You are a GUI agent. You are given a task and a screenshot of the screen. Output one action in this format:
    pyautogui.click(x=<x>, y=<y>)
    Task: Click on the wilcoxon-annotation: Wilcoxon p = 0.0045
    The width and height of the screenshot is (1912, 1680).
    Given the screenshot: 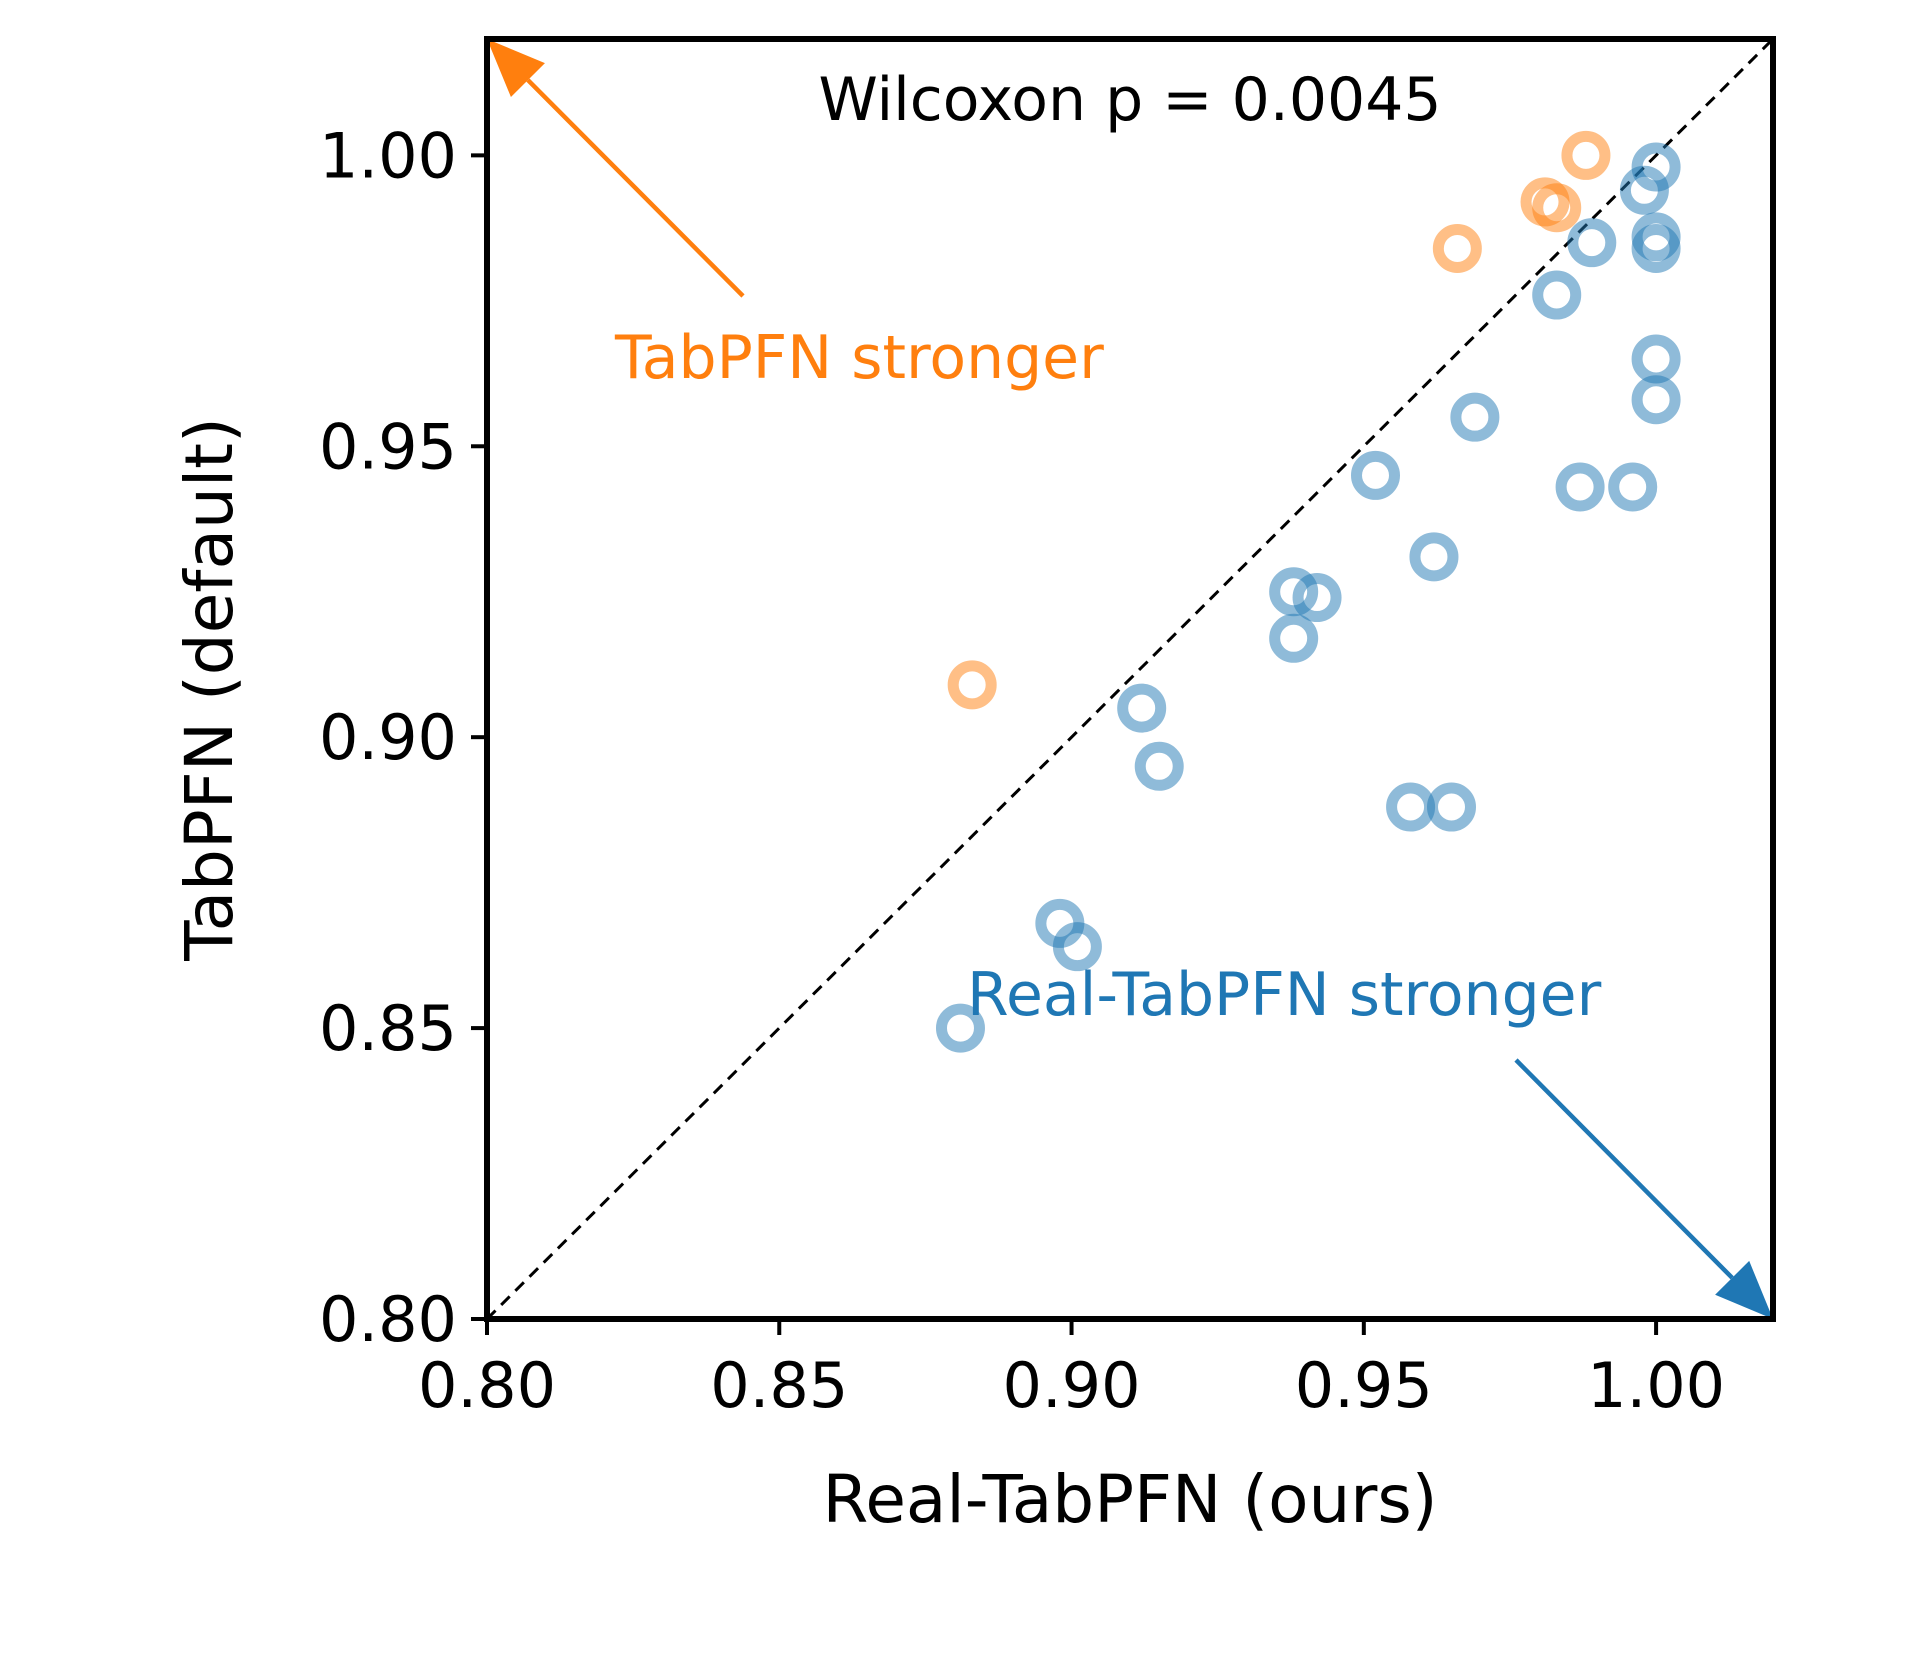 What is the action you would take?
    pyautogui.click(x=1129, y=100)
    